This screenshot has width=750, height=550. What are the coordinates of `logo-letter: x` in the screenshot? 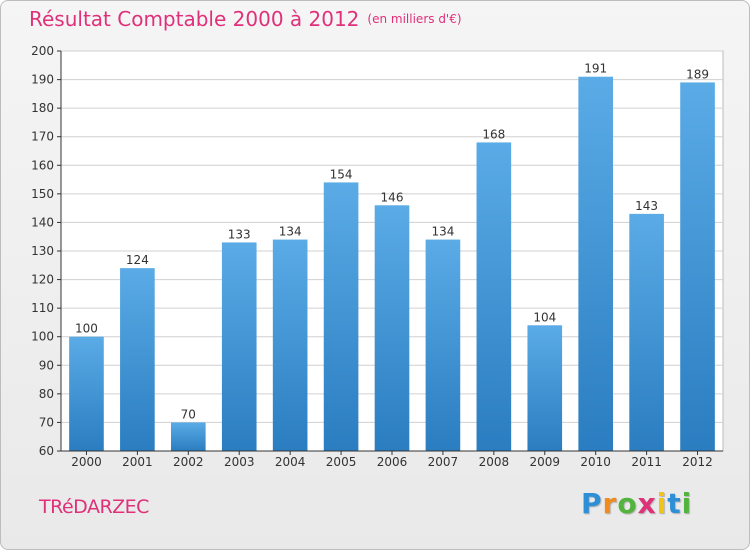 It's located at (647, 503).